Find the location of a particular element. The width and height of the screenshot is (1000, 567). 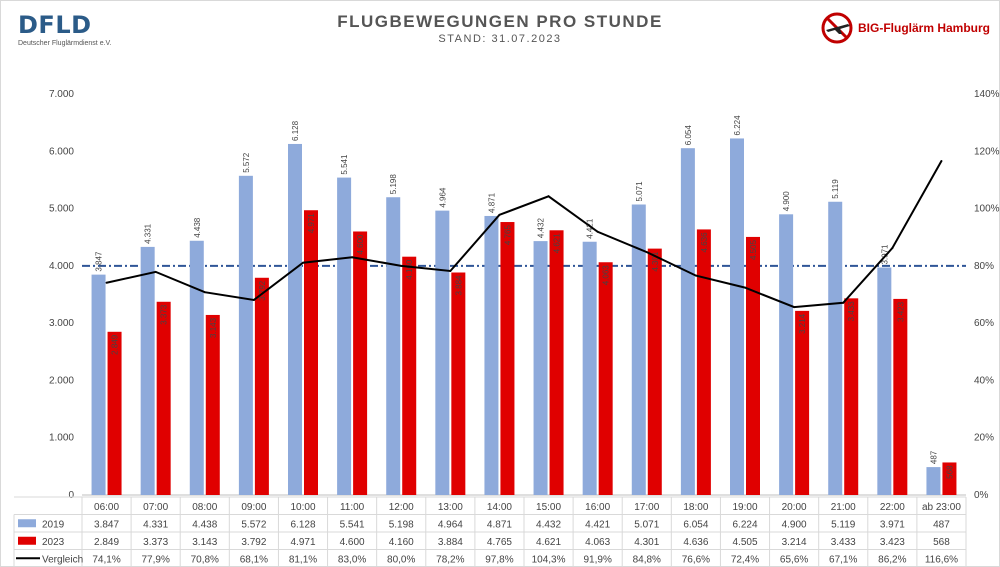

legend-vergleich-label: Vergleich is located at coordinates (62, 559).